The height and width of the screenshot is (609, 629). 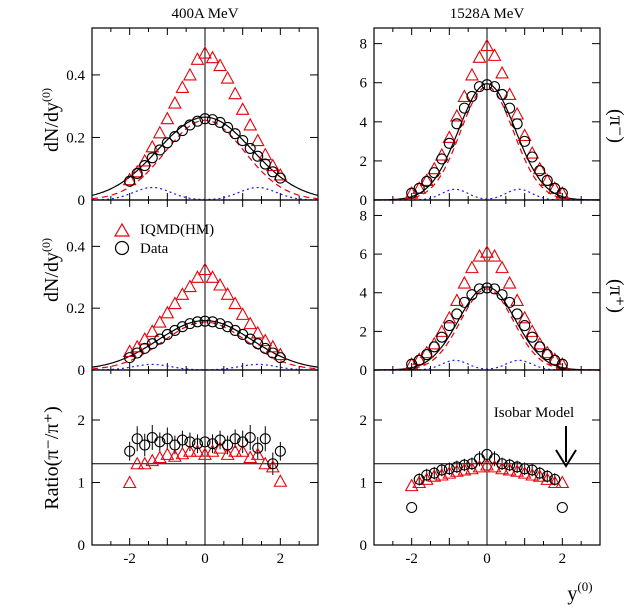 I want to click on ylabel-mid: dN/dy(0), so click(x=51, y=270).